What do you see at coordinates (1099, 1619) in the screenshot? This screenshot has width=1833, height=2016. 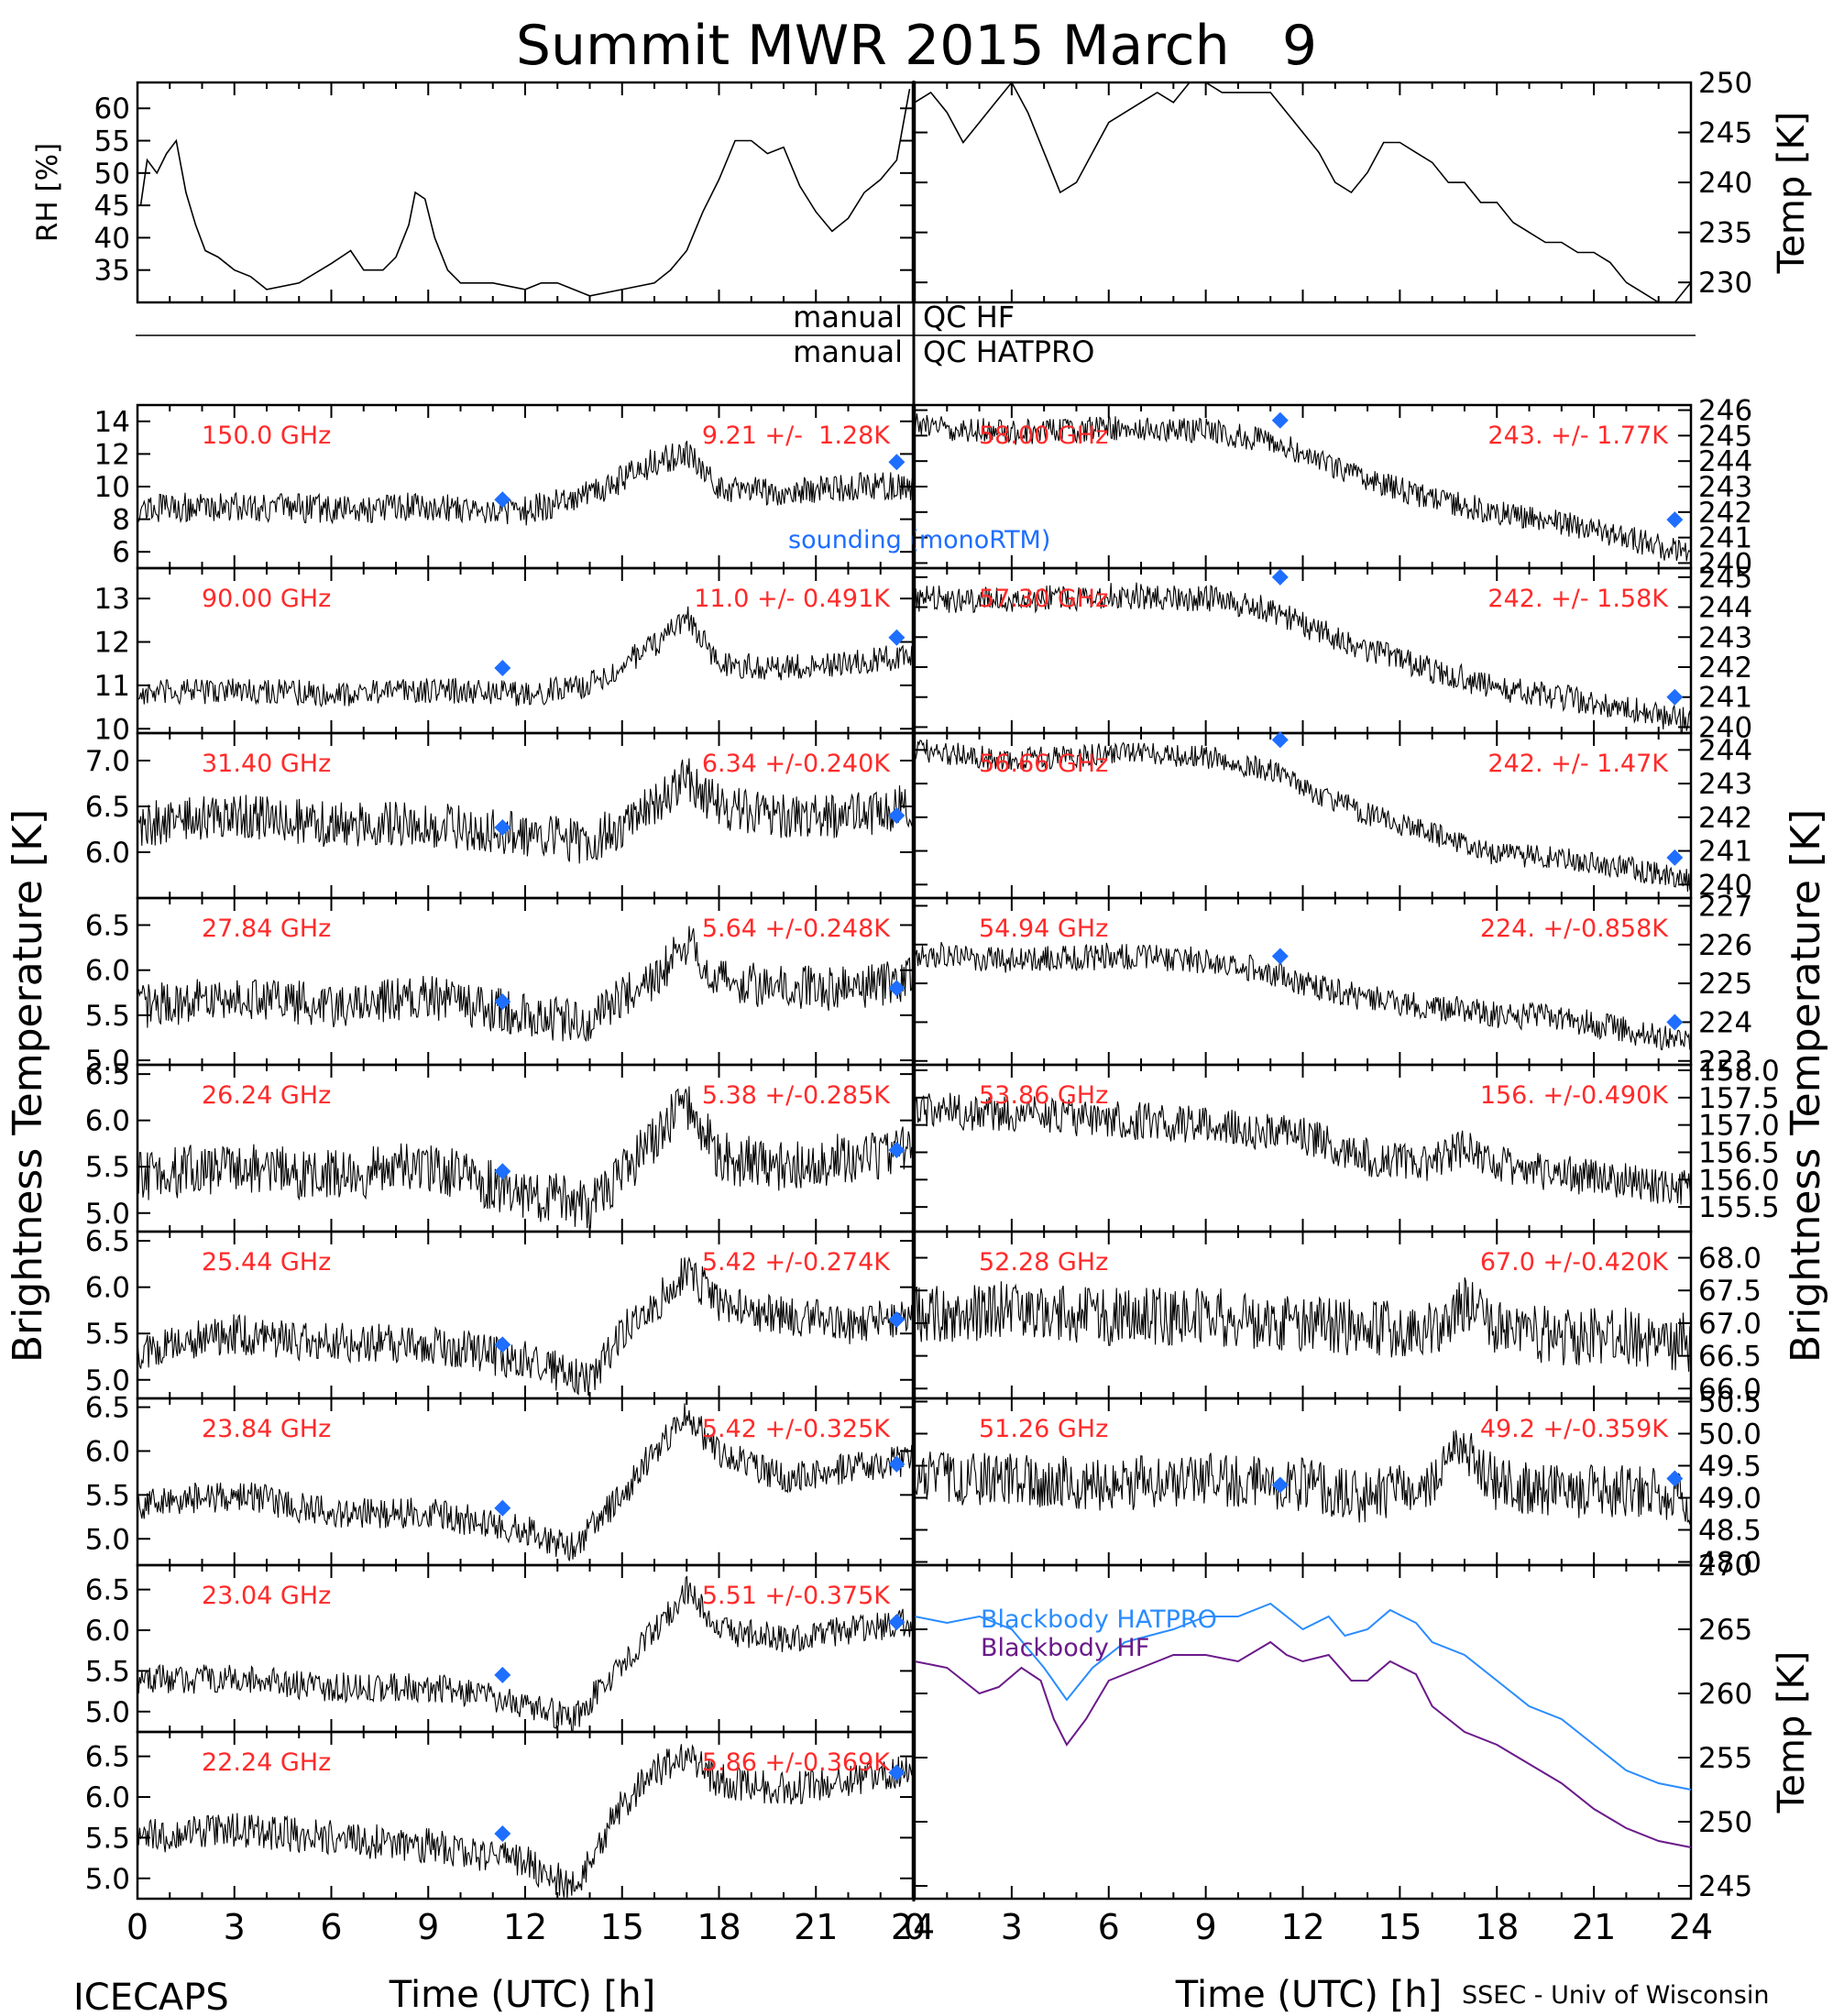 I see `legend-entry: Blackbody HATPRO` at bounding box center [1099, 1619].